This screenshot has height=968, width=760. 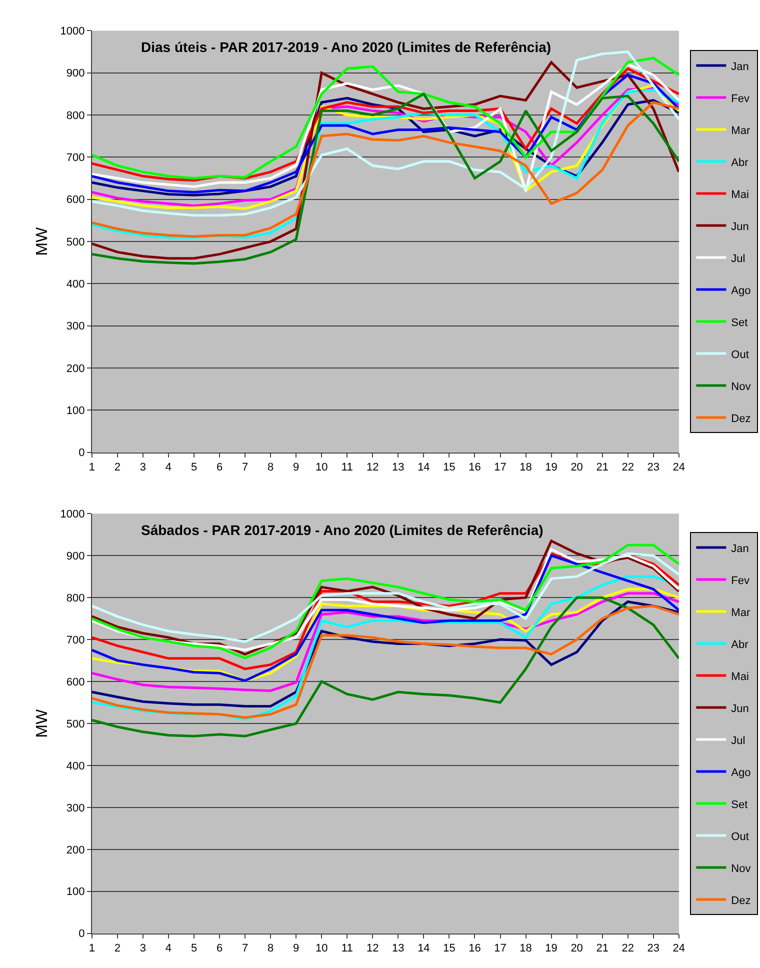 I want to click on text: Sábados - PAR 2017-2019 - Ano 2020 (Limites de Referência), so click(x=342, y=530).